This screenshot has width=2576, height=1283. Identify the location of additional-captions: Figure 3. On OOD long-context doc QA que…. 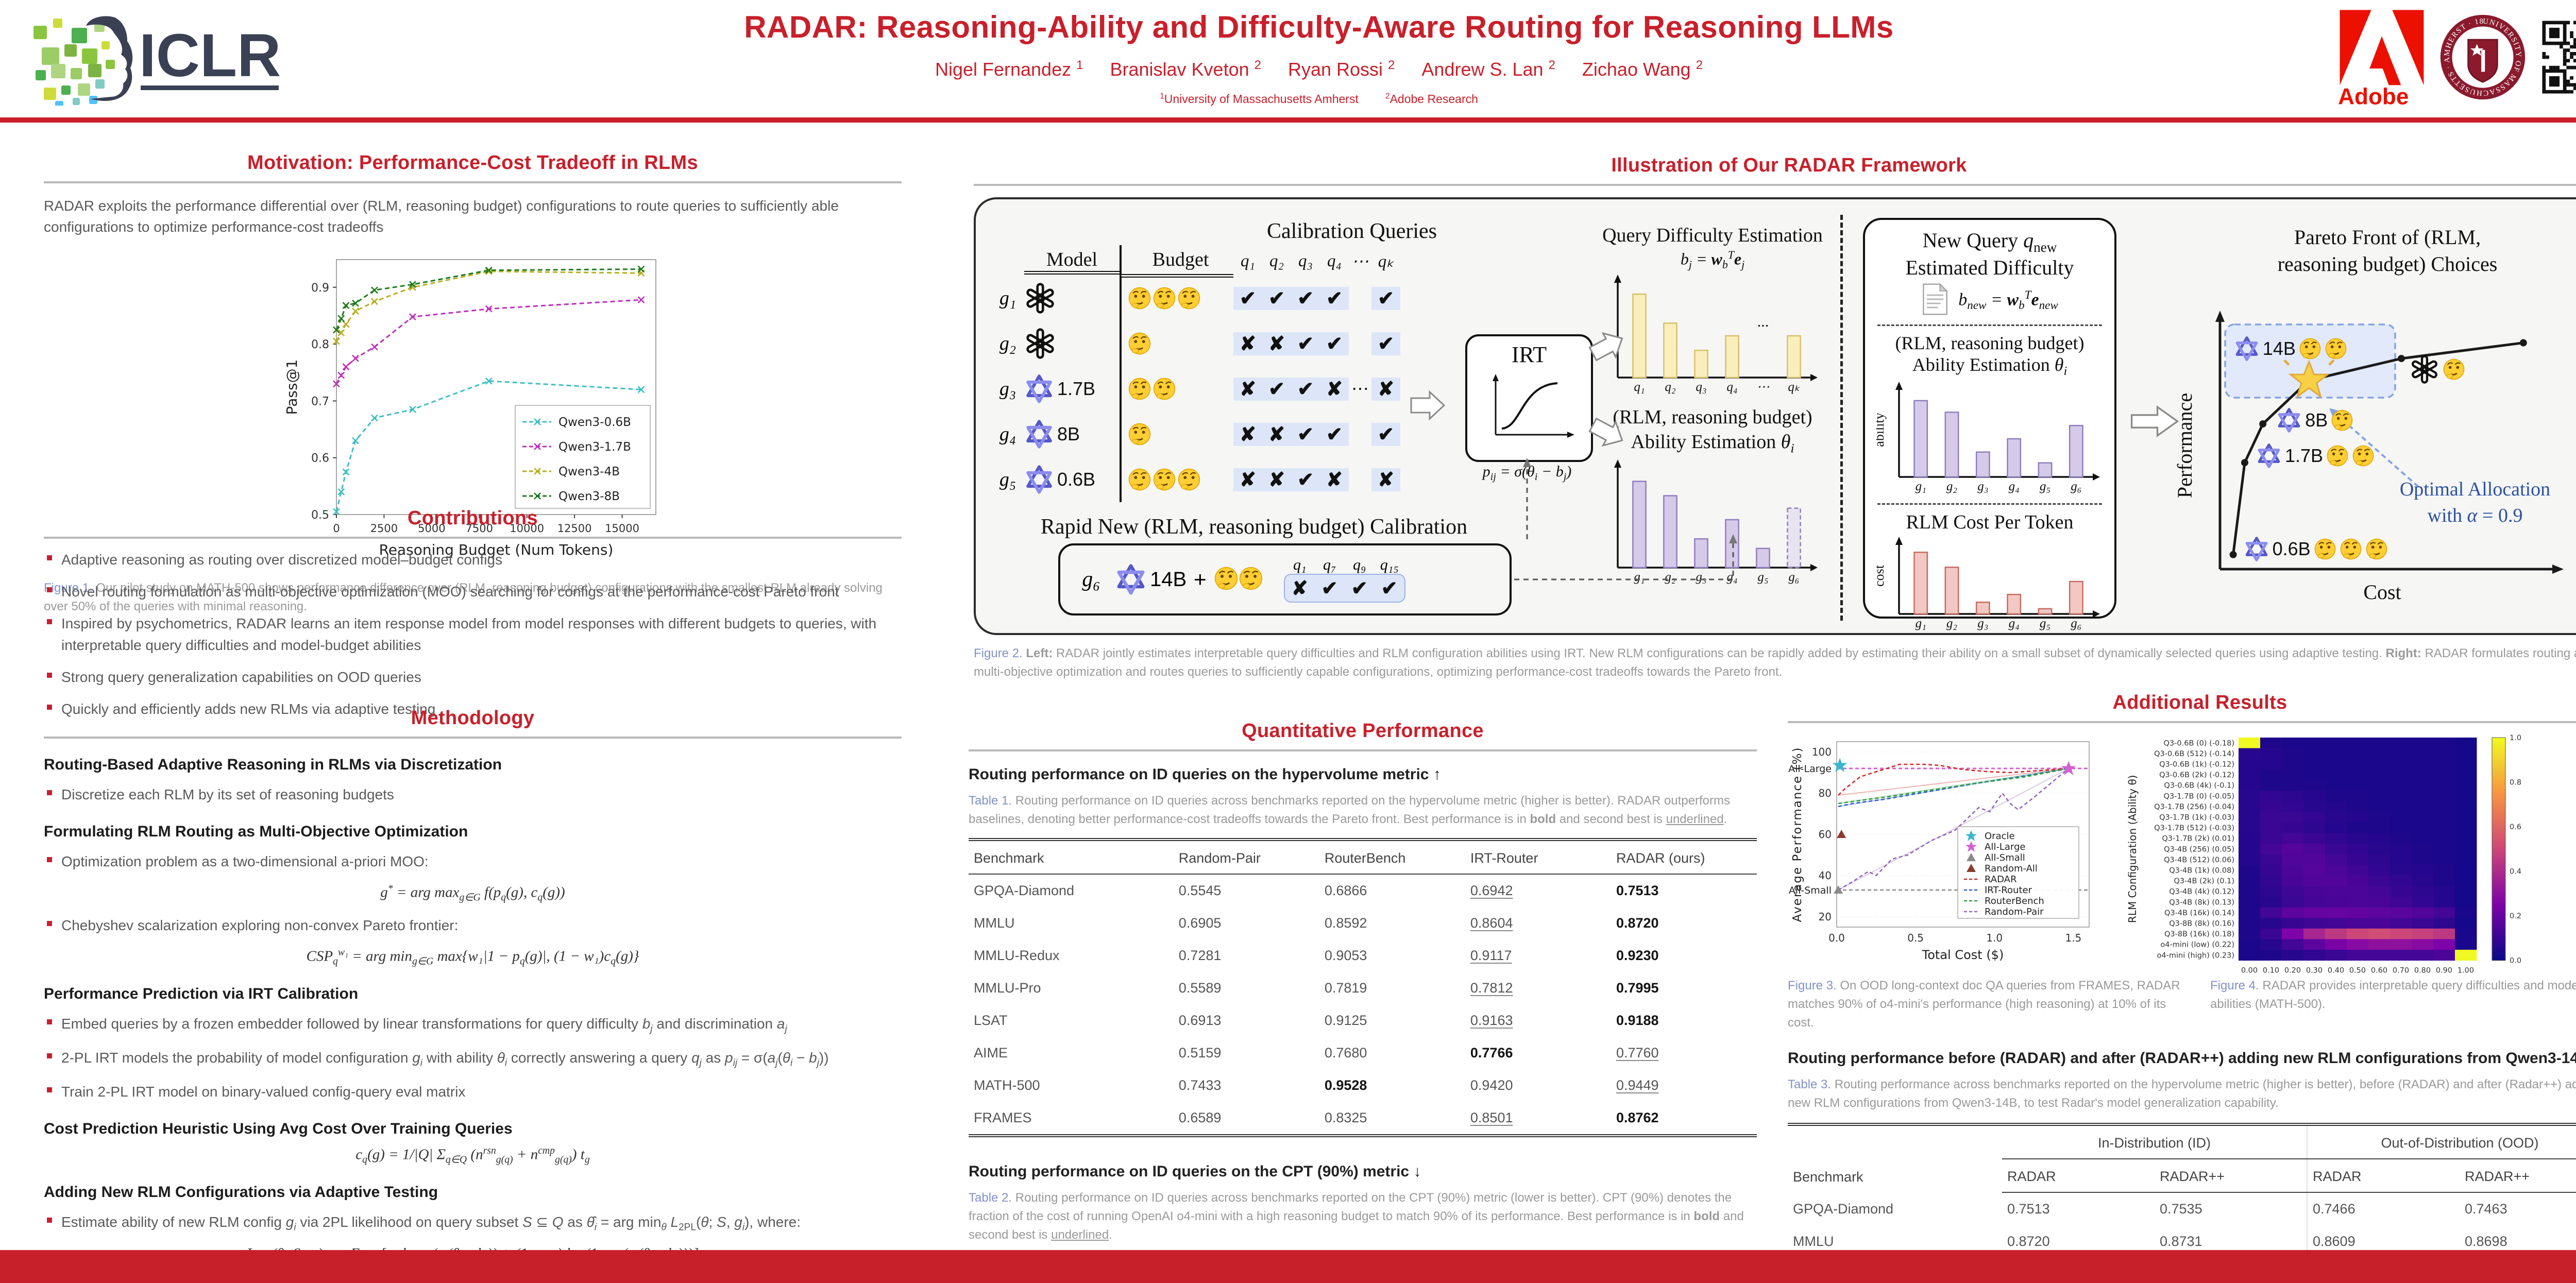
(2182, 1004).